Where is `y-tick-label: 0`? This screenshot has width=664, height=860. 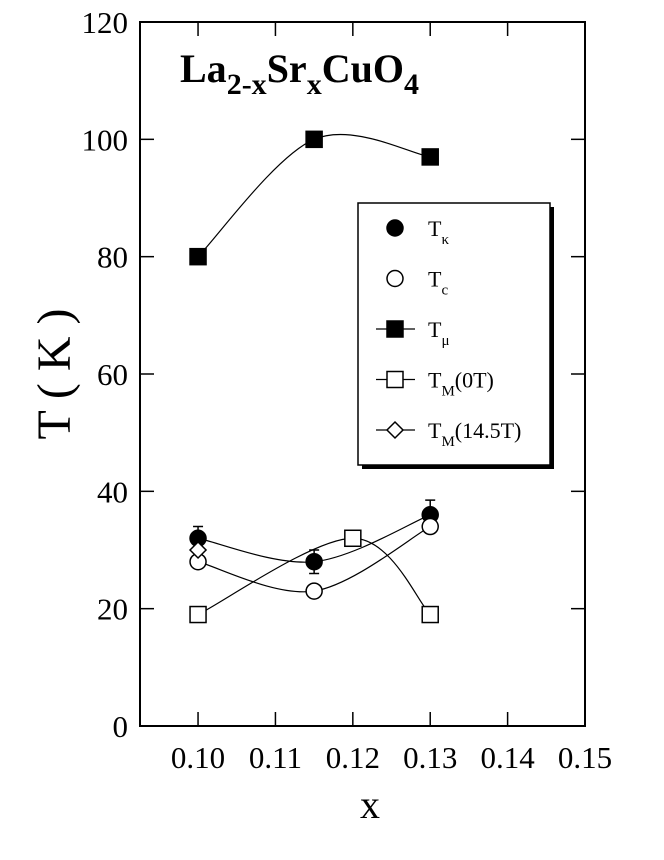 y-tick-label: 0 is located at coordinates (121, 726).